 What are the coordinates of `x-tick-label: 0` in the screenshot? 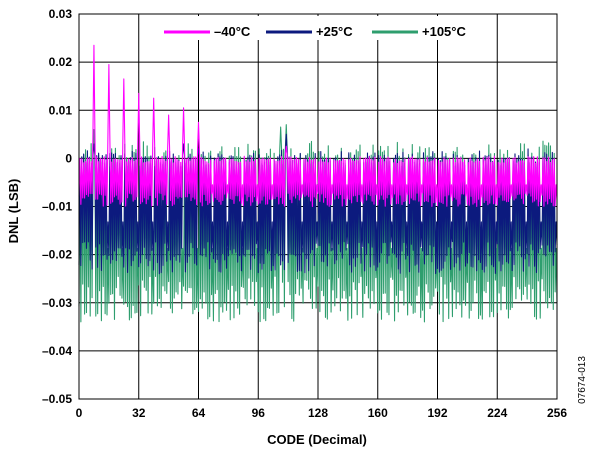 It's located at (79, 413).